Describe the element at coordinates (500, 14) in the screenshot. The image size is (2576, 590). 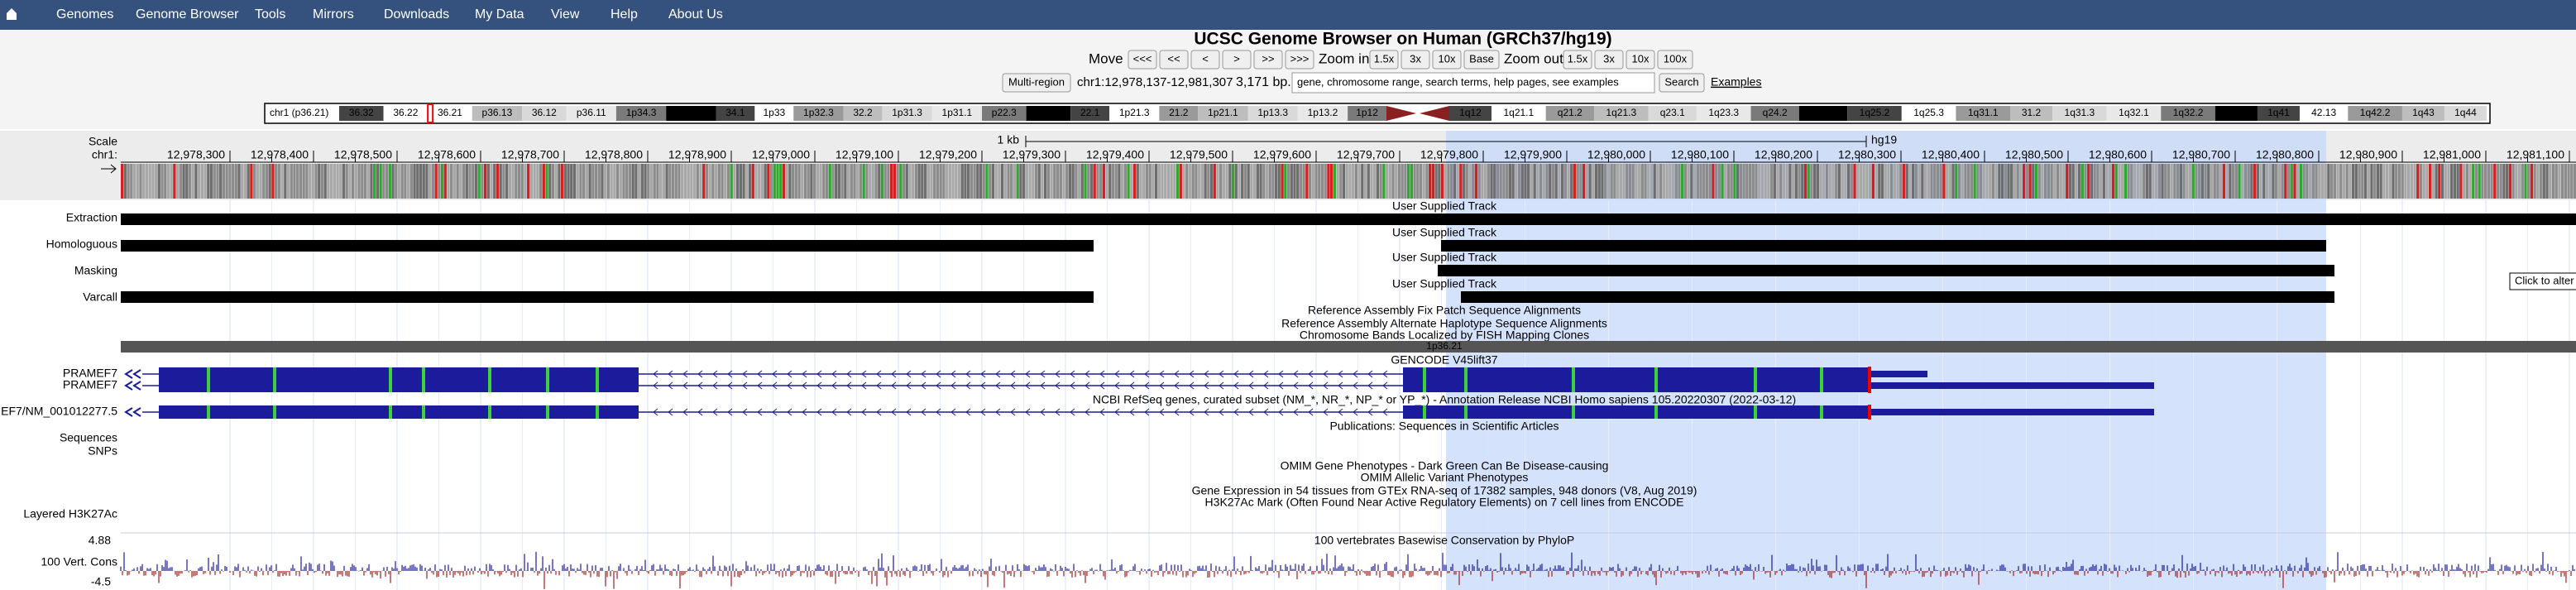
I see `nav-menu-item: My Data` at that location.